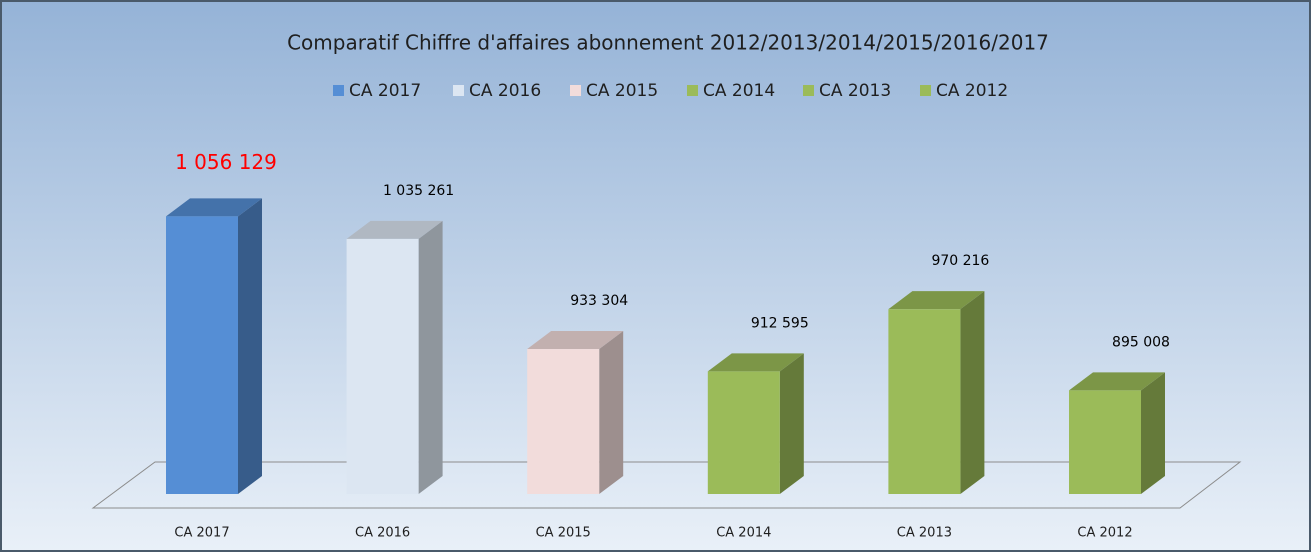  What do you see at coordinates (563, 533) in the screenshot?
I see `x-tick-label: CA 2015` at bounding box center [563, 533].